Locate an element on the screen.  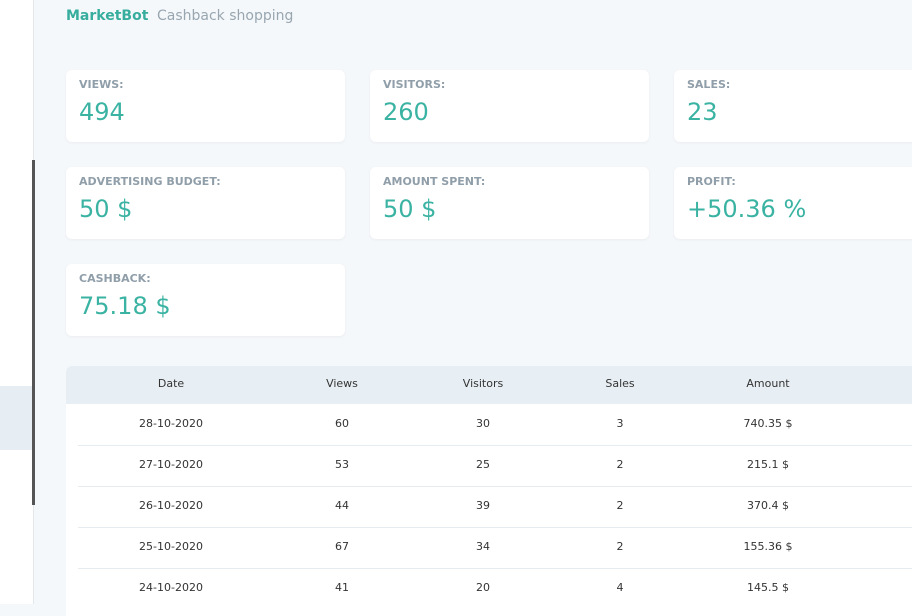
table-cell: 370.4 $ is located at coordinates (768, 505).